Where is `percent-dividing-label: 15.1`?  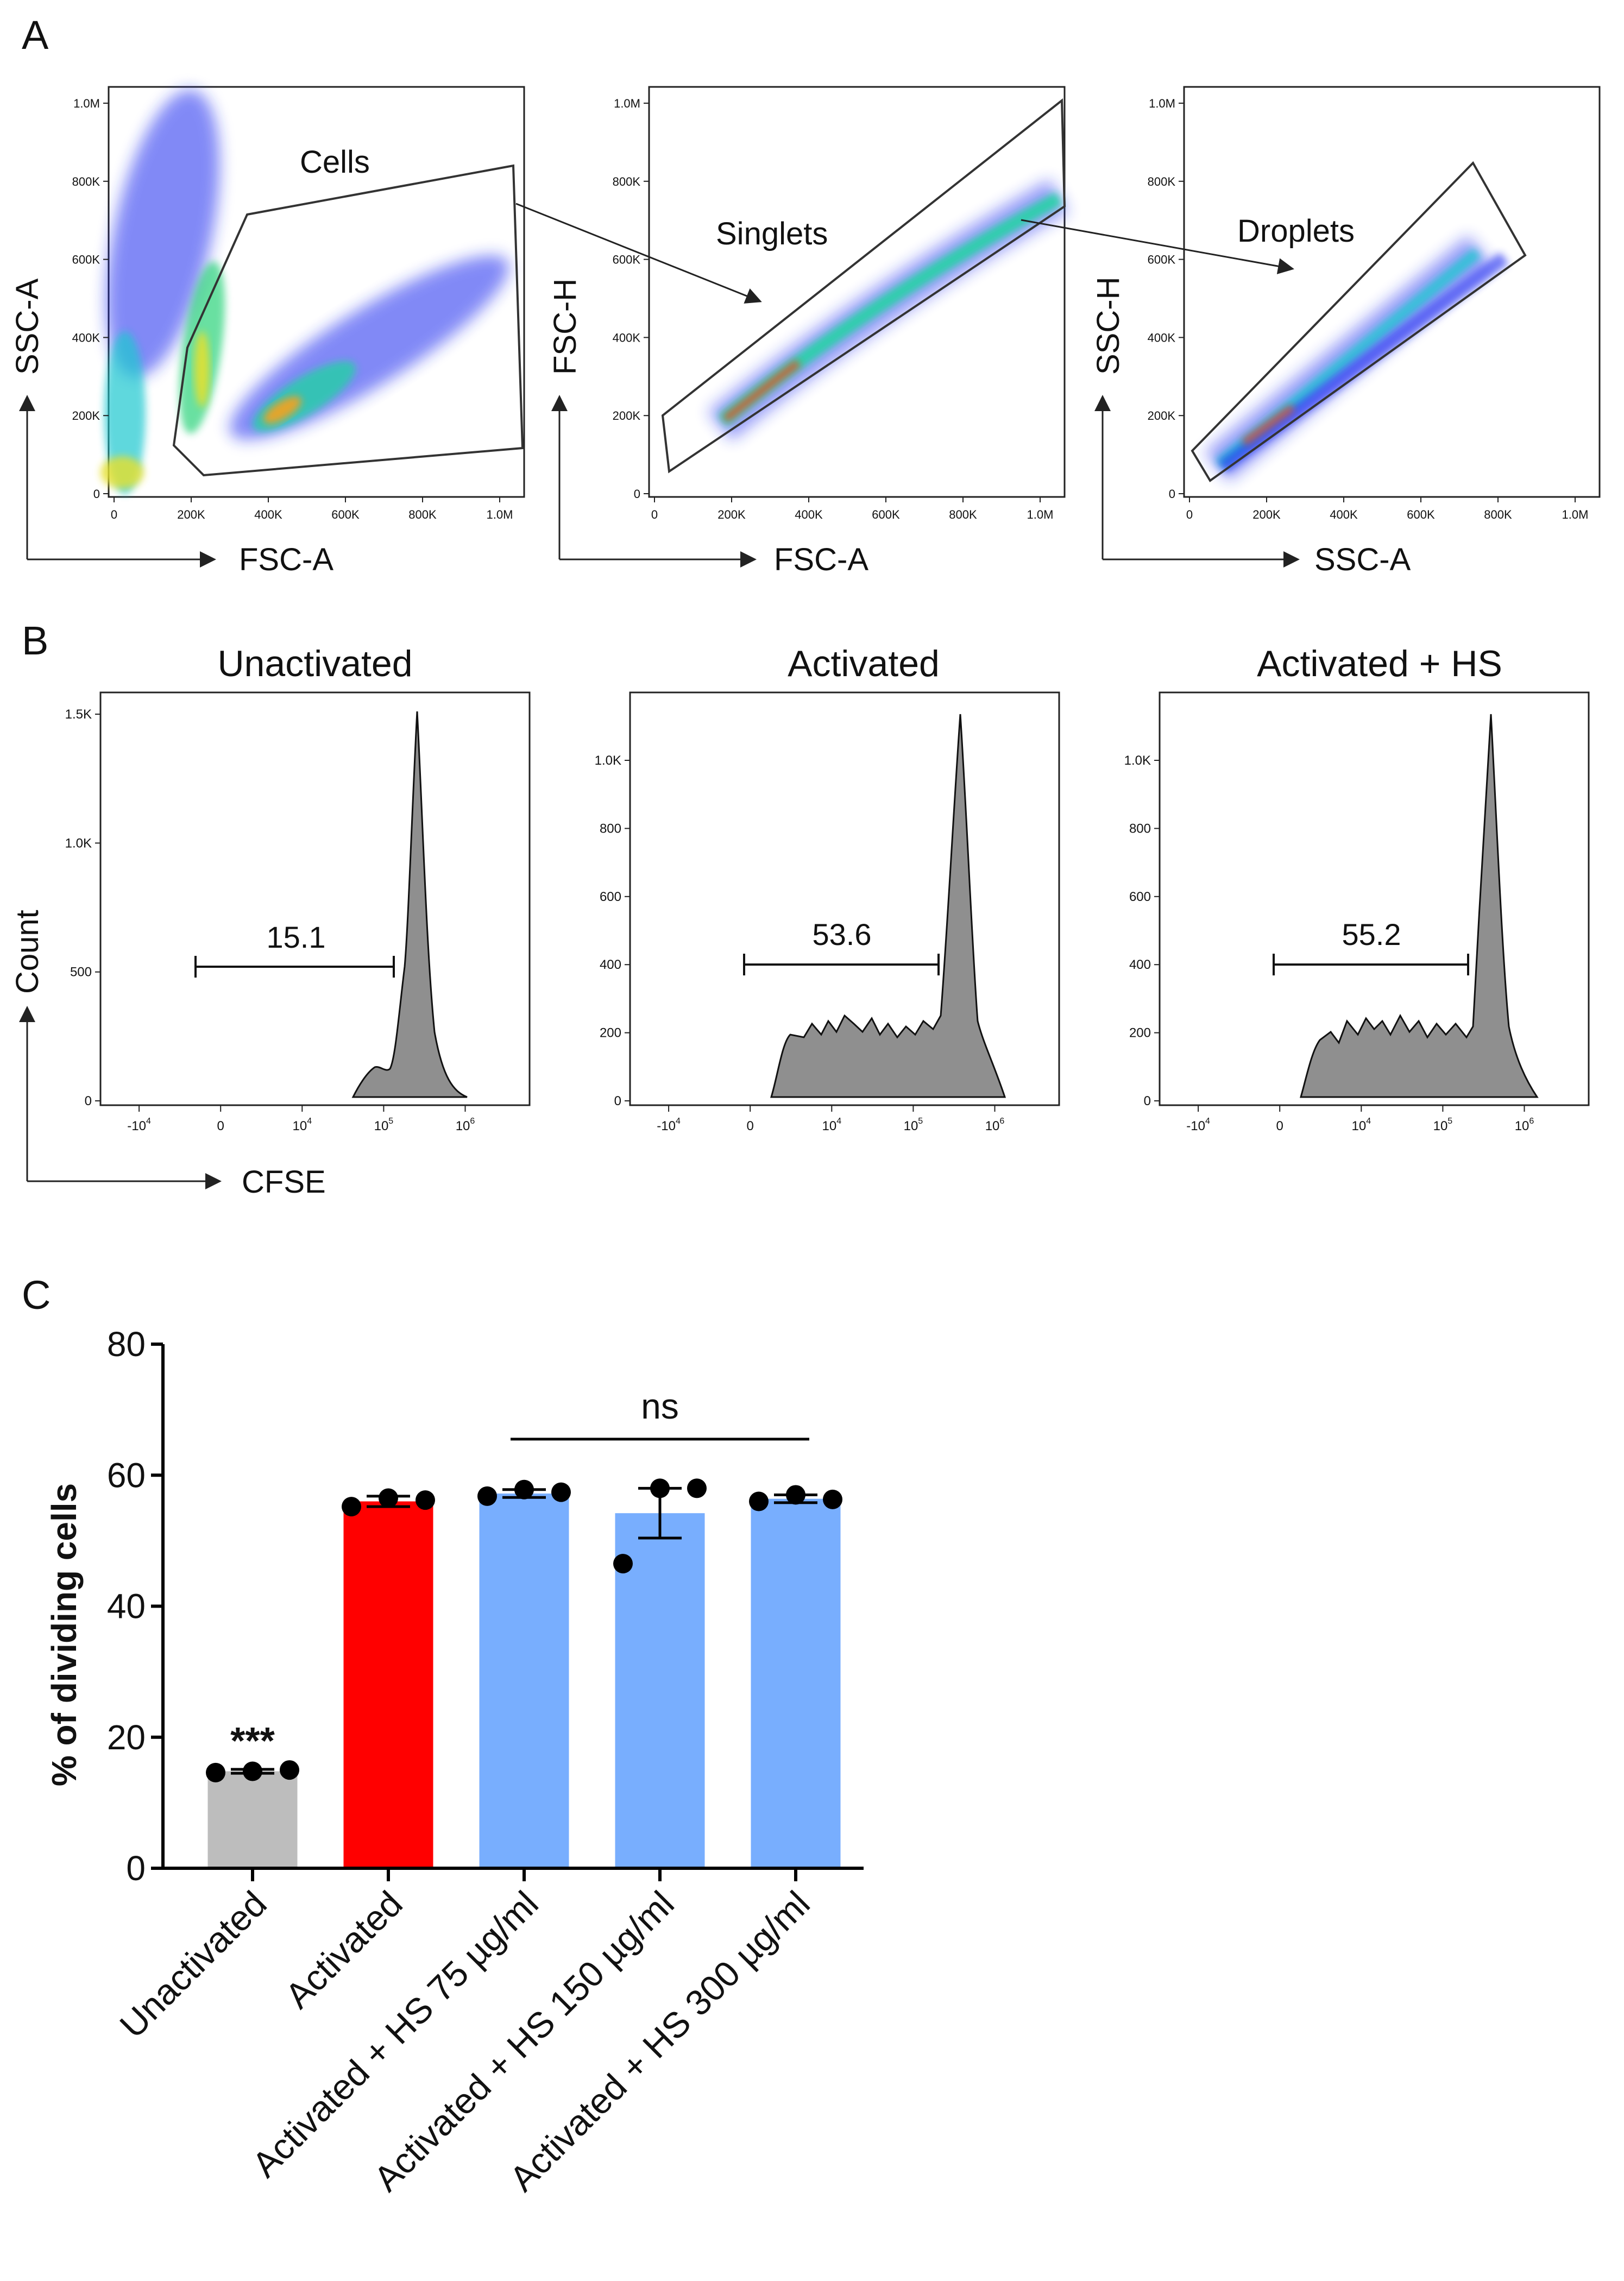 percent-dividing-label: 15.1 is located at coordinates (296, 937).